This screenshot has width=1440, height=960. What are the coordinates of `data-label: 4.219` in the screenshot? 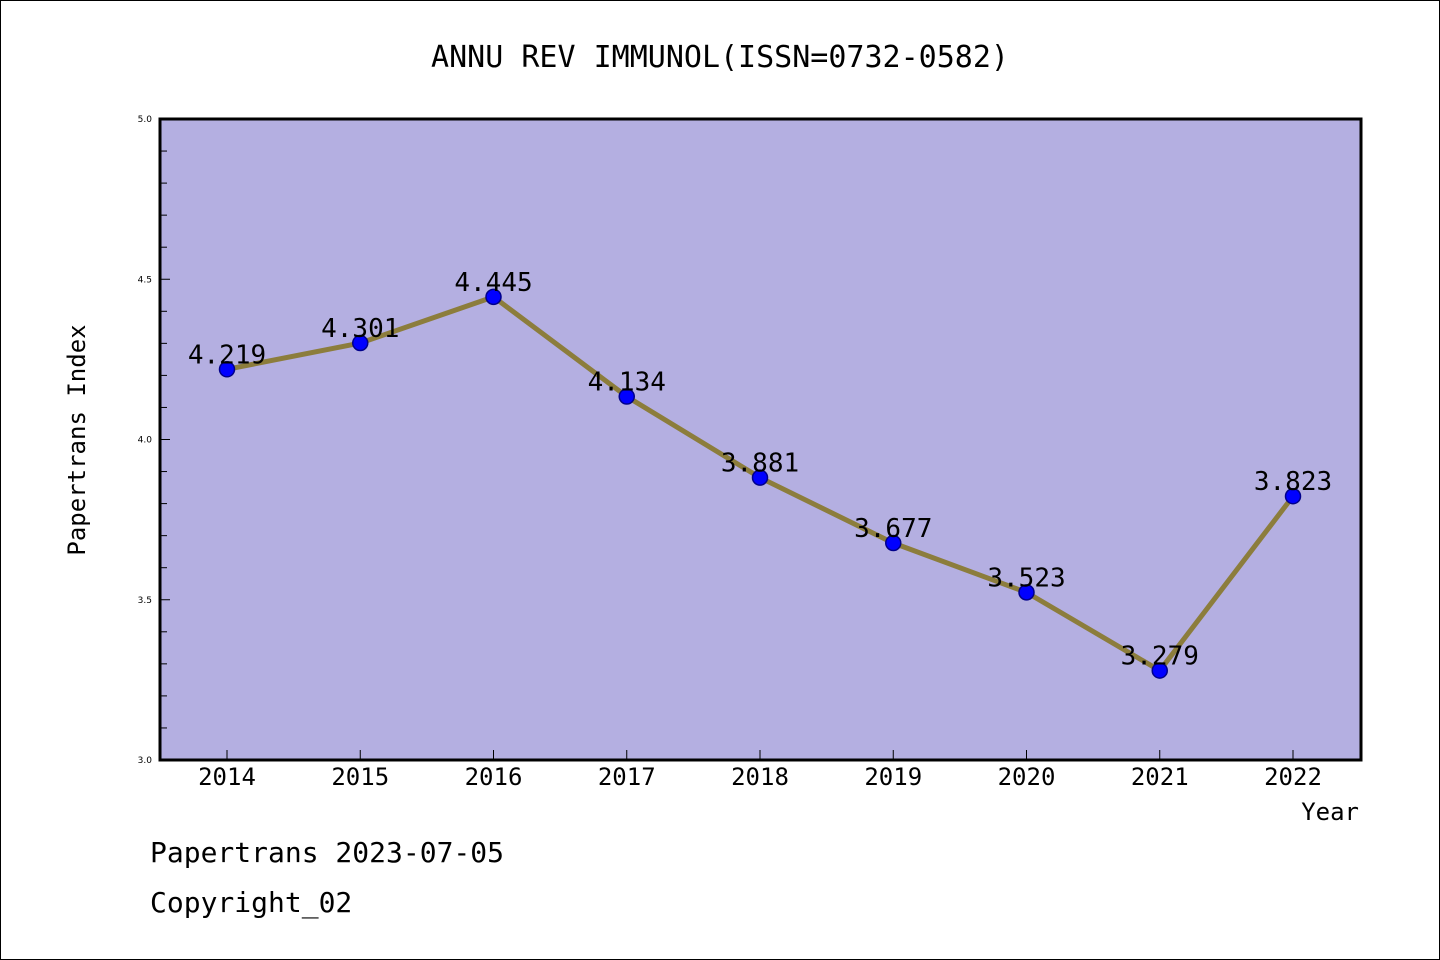 It's located at (227, 355).